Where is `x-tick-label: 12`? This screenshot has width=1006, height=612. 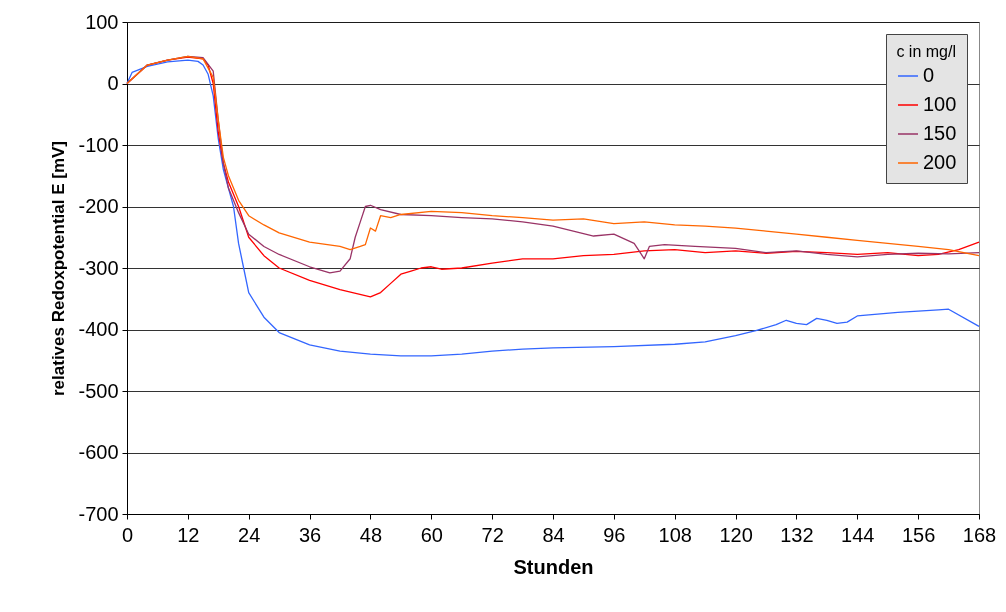 x-tick-label: 12 is located at coordinates (188, 534).